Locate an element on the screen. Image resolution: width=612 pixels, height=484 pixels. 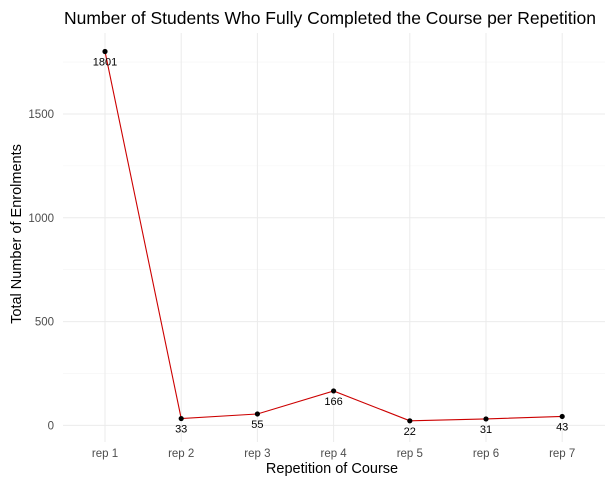
x-tick-label: rep 4 is located at coordinates (333, 454).